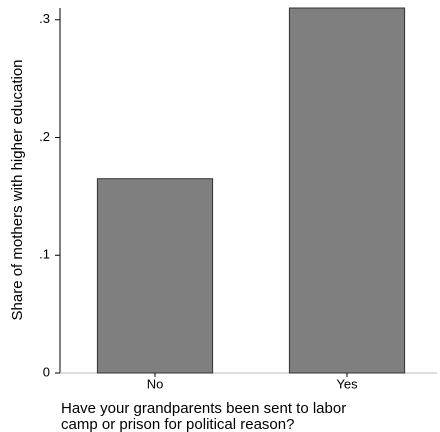 This screenshot has width=440, height=432. Describe the element at coordinates (347, 383) in the screenshot. I see `x-tick-label: Yes` at that location.